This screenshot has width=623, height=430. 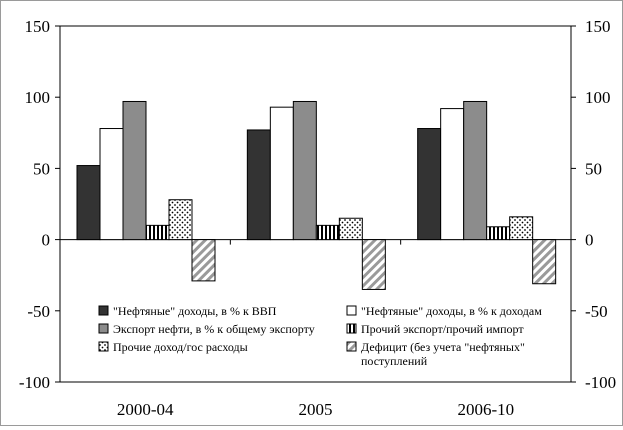 I want to click on y-tick-label-right: 0, so click(x=589, y=240).